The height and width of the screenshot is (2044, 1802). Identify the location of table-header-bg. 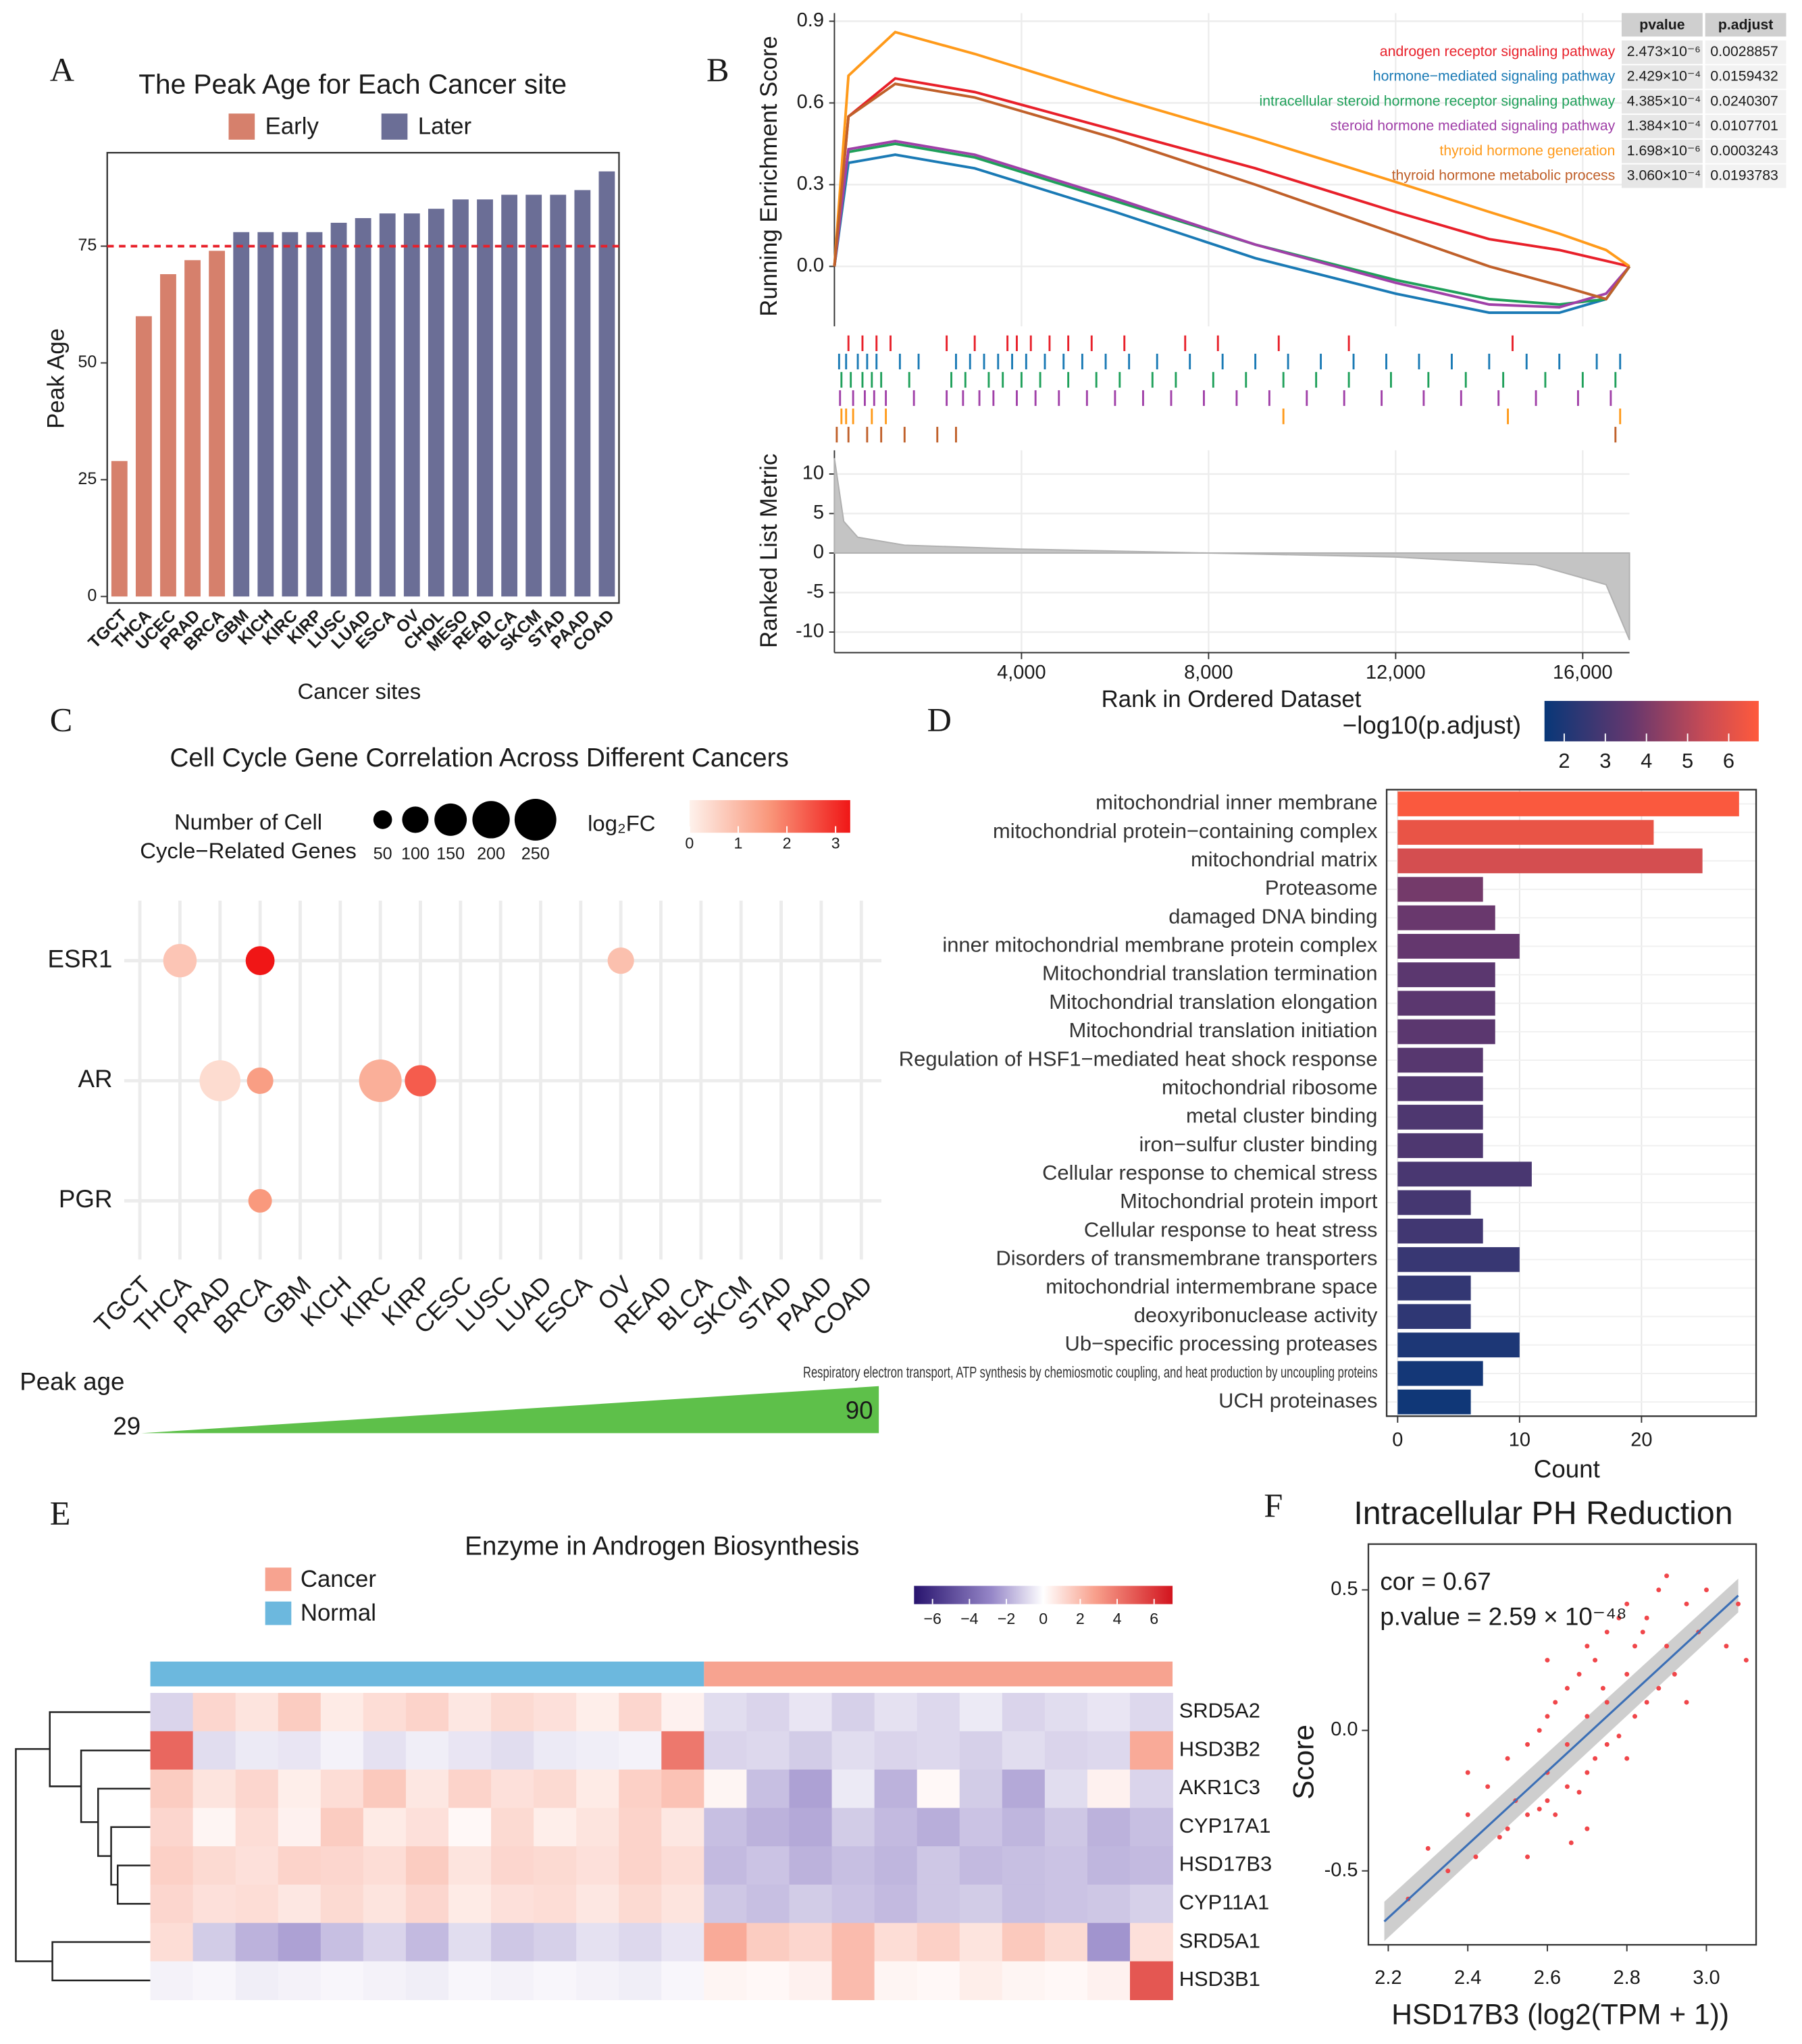
(1745, 25).